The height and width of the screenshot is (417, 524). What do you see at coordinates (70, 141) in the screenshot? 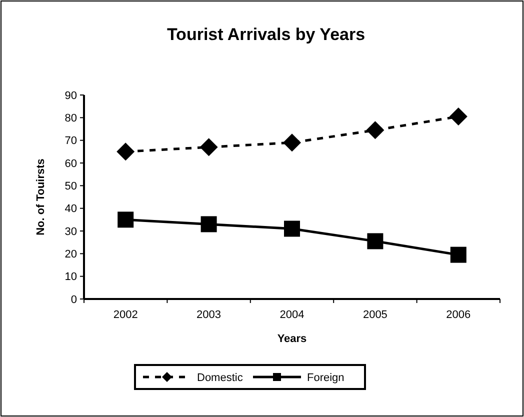
I see `y-tick-label: 70` at bounding box center [70, 141].